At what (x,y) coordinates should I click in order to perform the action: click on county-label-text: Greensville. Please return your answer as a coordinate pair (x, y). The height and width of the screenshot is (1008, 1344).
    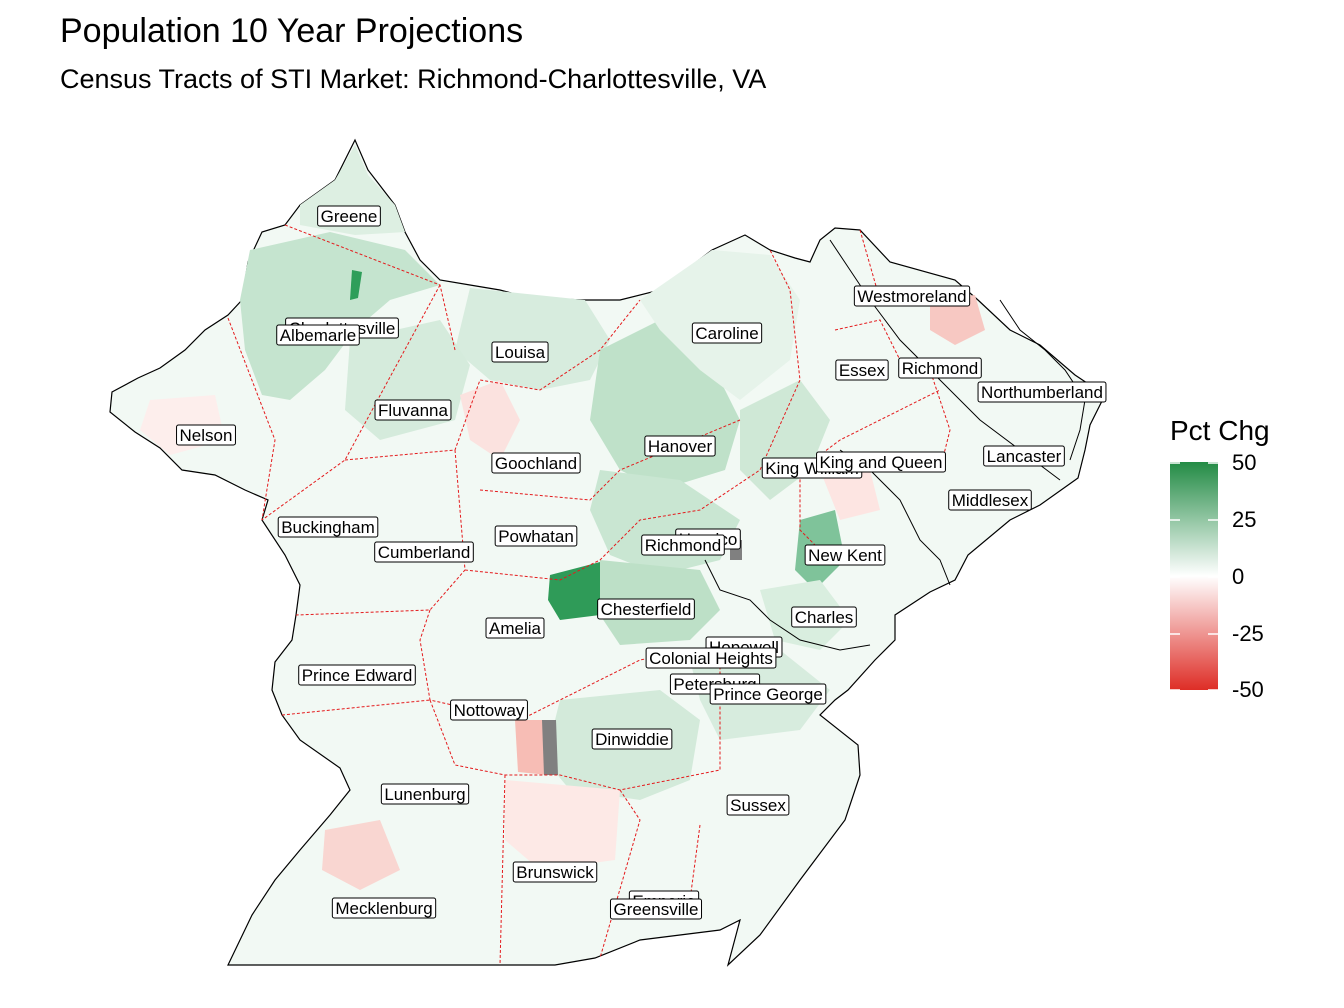
    Looking at the image, I should click on (655, 909).